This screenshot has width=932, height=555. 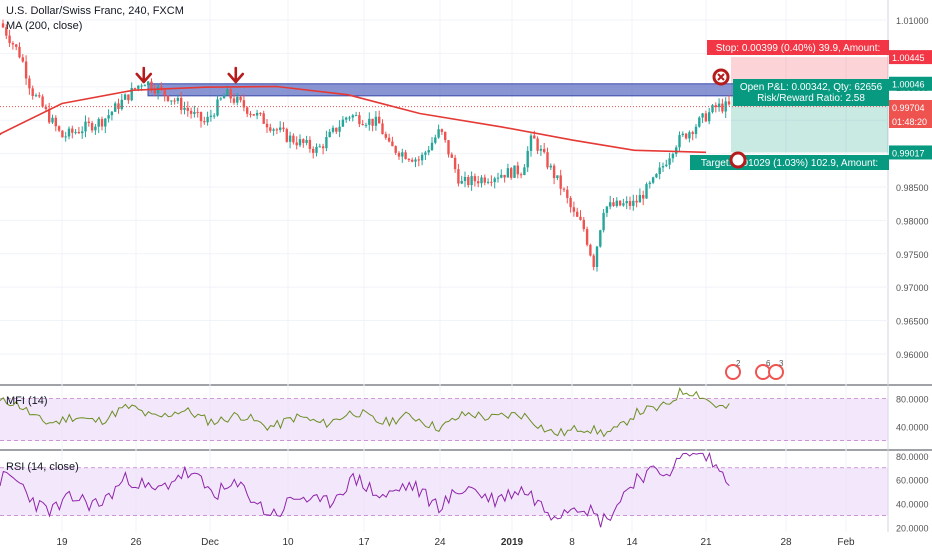 I want to click on x-tick-label: 19, so click(x=62, y=542).